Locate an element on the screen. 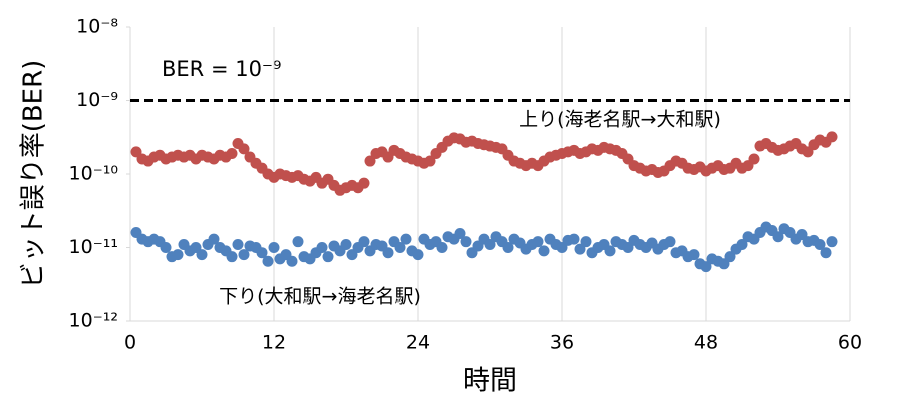 The image size is (911, 411). x-tick-label: 48 is located at coordinates (706, 343).